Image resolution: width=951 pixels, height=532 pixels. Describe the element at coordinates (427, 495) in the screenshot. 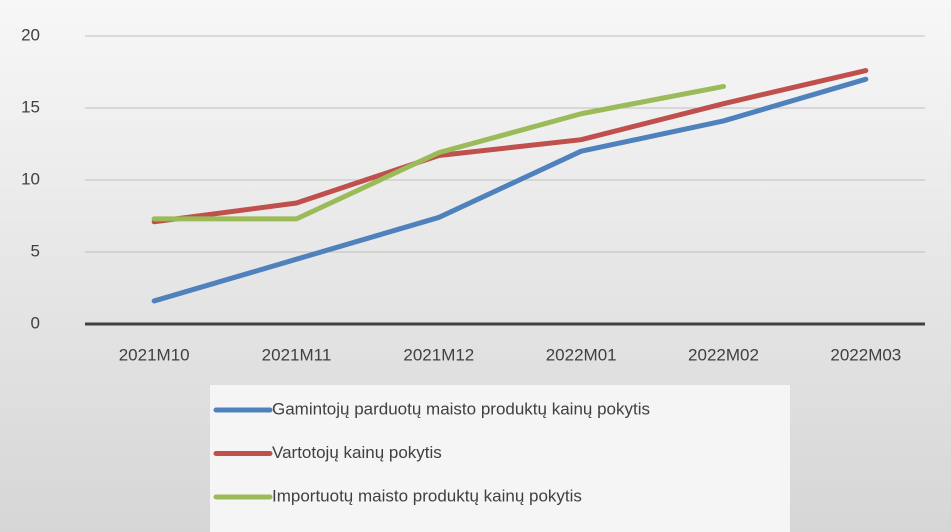

I see `legend-label: Importuotų maisto produktų kainų pokytis` at that location.